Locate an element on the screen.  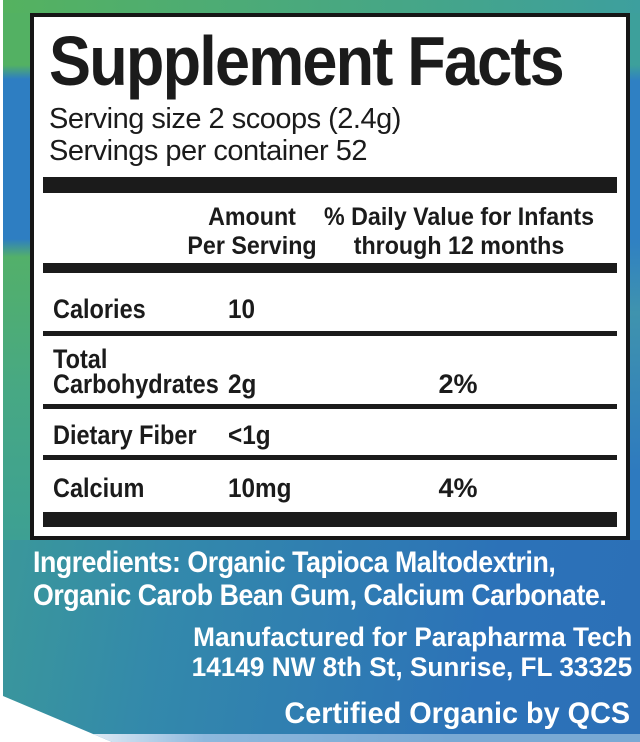
manufacturer-line1: Manufactured for Parapharma Tech is located at coordinates (412, 637).